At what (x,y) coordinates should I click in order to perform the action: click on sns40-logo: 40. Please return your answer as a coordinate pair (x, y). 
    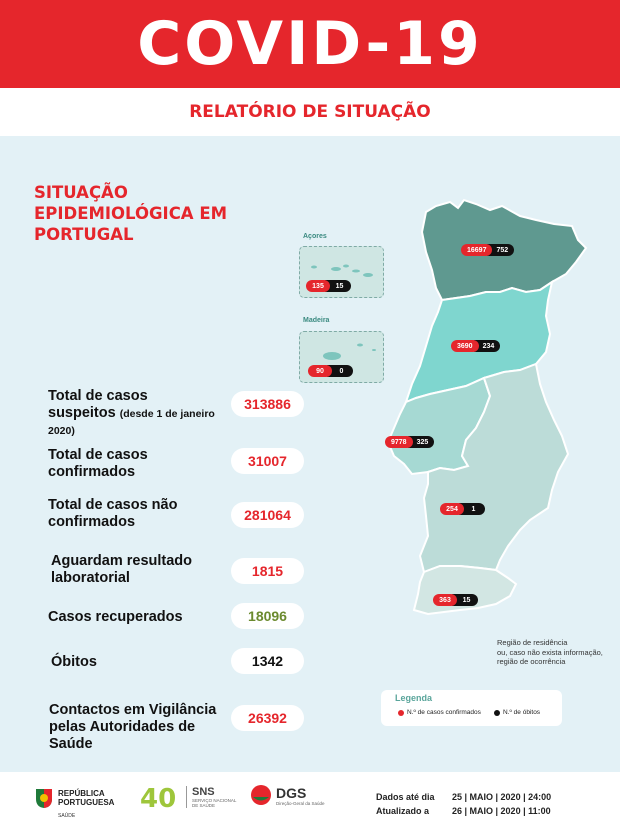
    Looking at the image, I should click on (158, 799).